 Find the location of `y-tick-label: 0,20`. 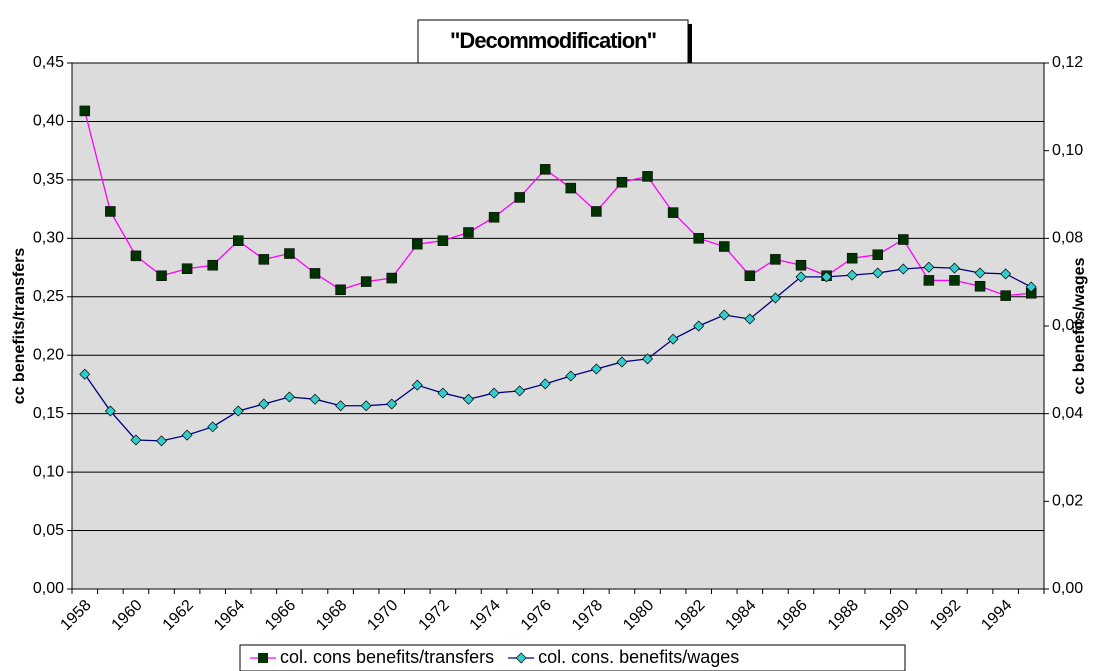

y-tick-label: 0,20 is located at coordinates (48, 354).